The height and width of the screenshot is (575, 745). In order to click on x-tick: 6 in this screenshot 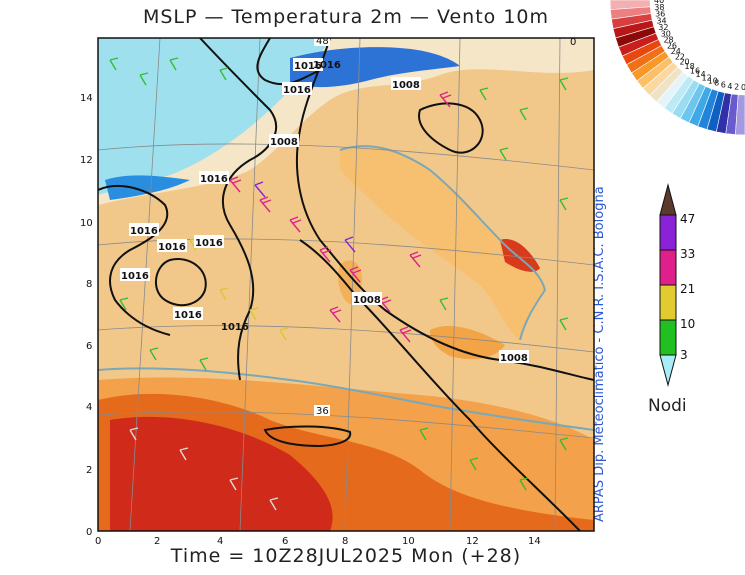, I will do `click(285, 541)`.